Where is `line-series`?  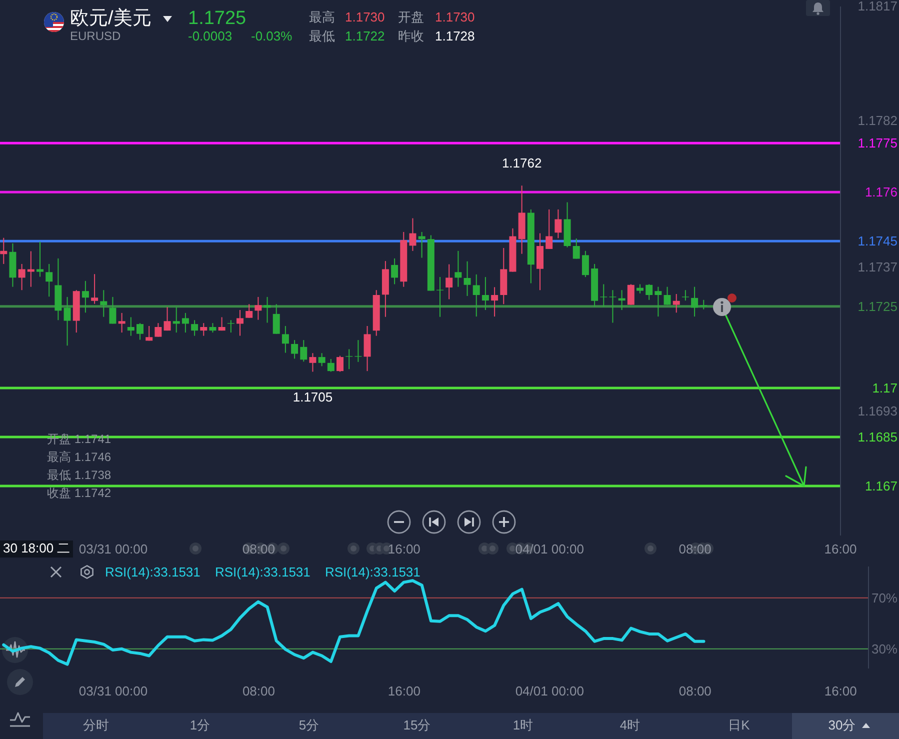
line-series is located at coordinates (354, 622).